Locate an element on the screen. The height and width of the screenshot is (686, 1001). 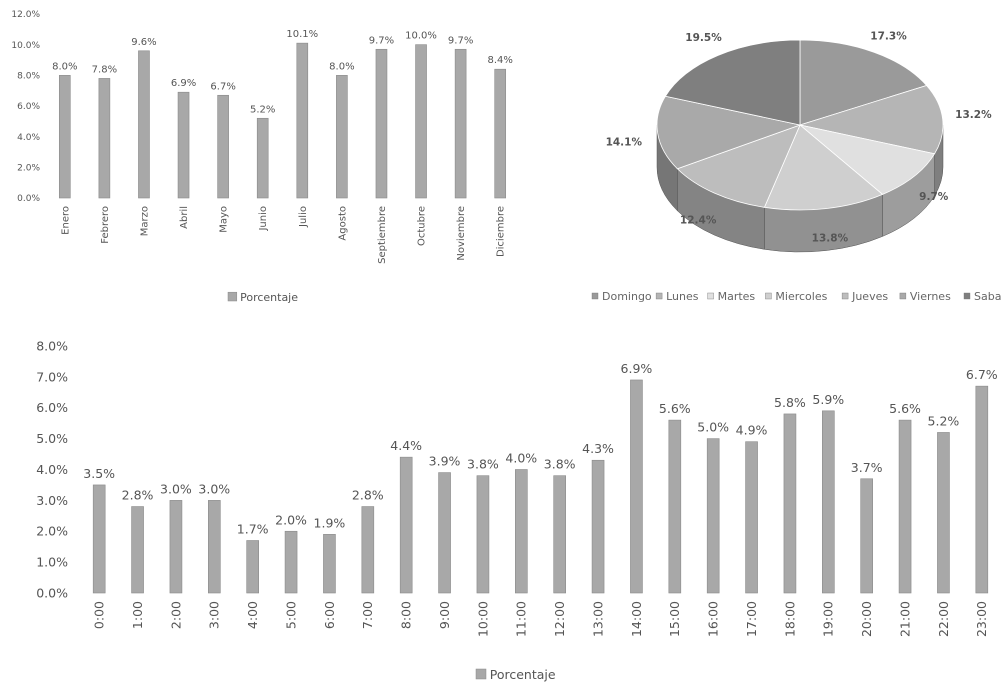
category-label: 17:00 is located at coordinates (751, 619).